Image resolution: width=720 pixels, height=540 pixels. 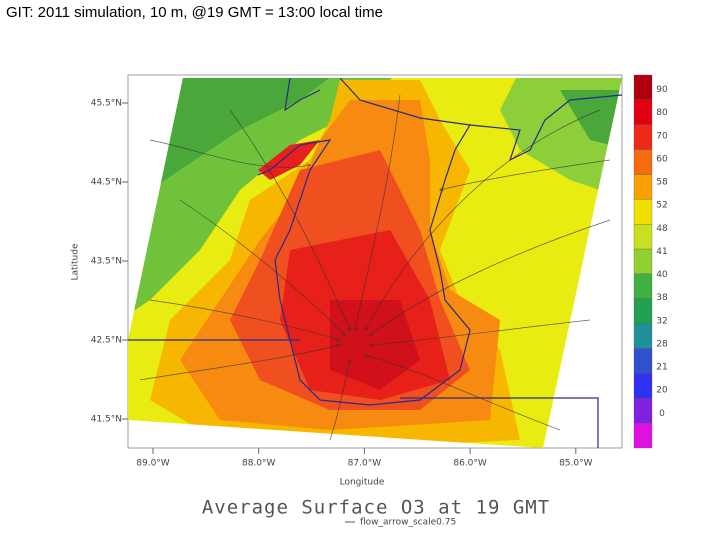 I want to click on colorbar-label: 0, so click(x=662, y=414).